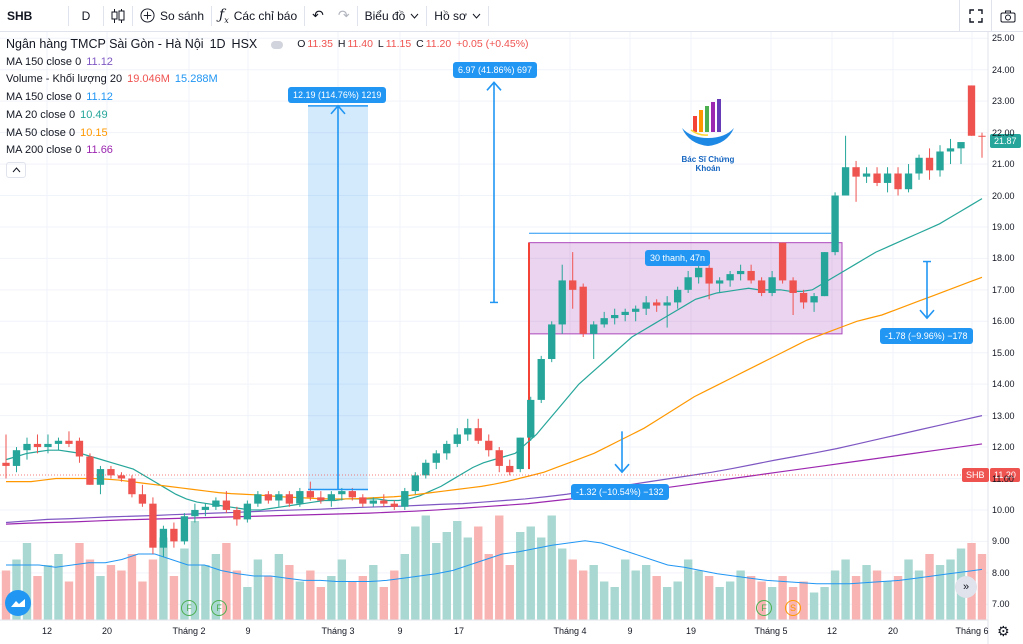  What do you see at coordinates (678, 258) in the screenshot?
I see `range-label-3: 30 thanh, 47n` at bounding box center [678, 258].